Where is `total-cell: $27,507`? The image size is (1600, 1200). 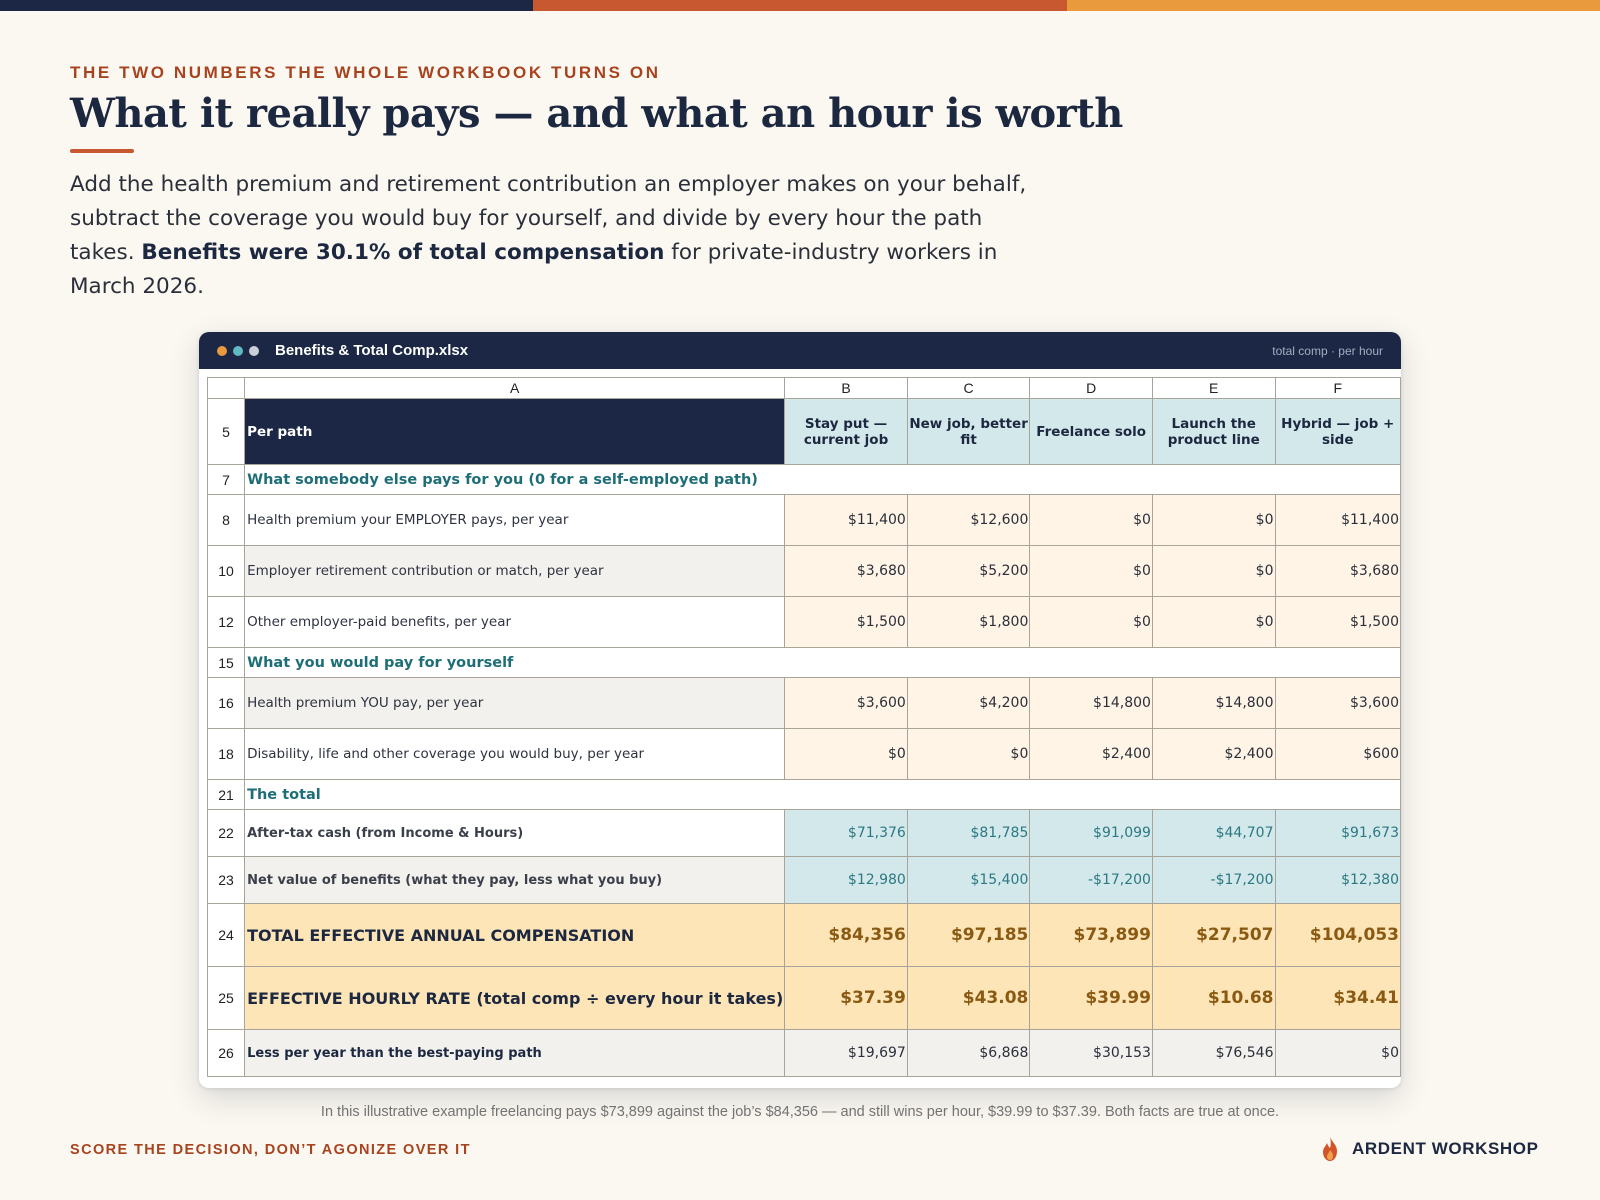
total-cell: $27,507 is located at coordinates (1213, 935).